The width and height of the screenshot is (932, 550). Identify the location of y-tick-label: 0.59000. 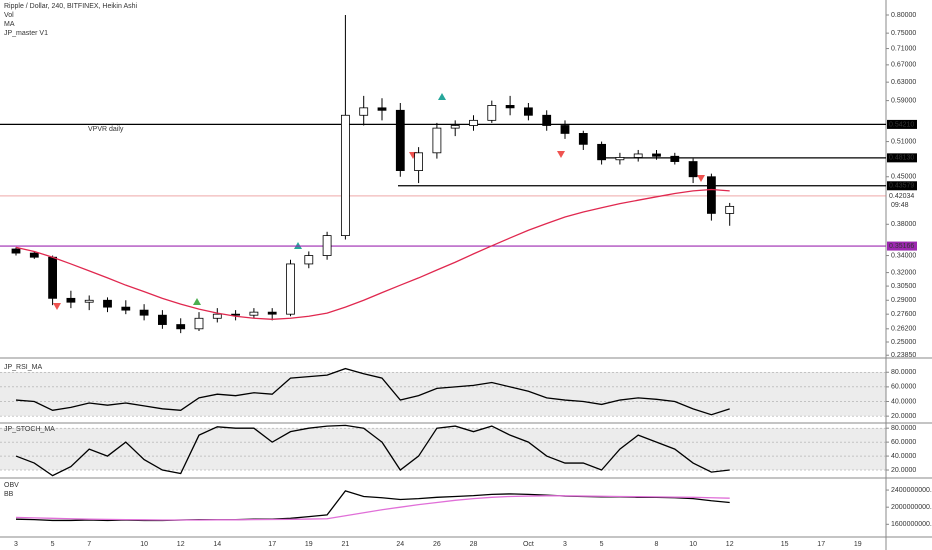
(903, 100).